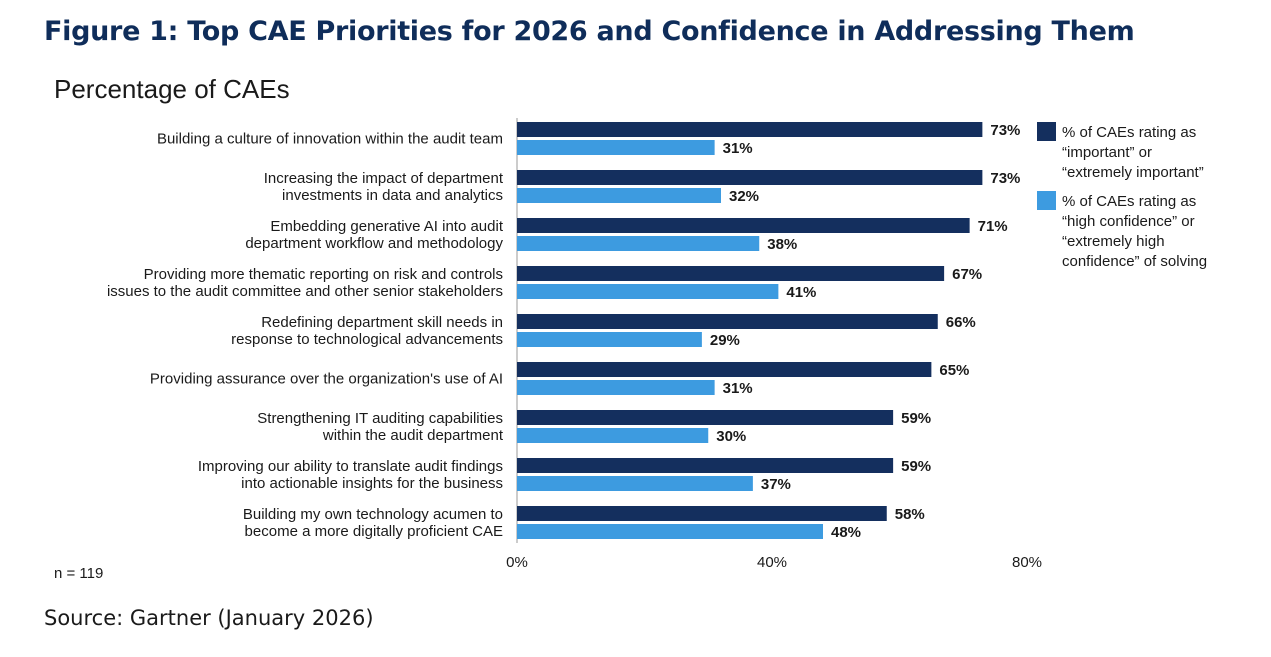  What do you see at coordinates (384, 178) in the screenshot?
I see `category-label: Increasing the impact of department` at bounding box center [384, 178].